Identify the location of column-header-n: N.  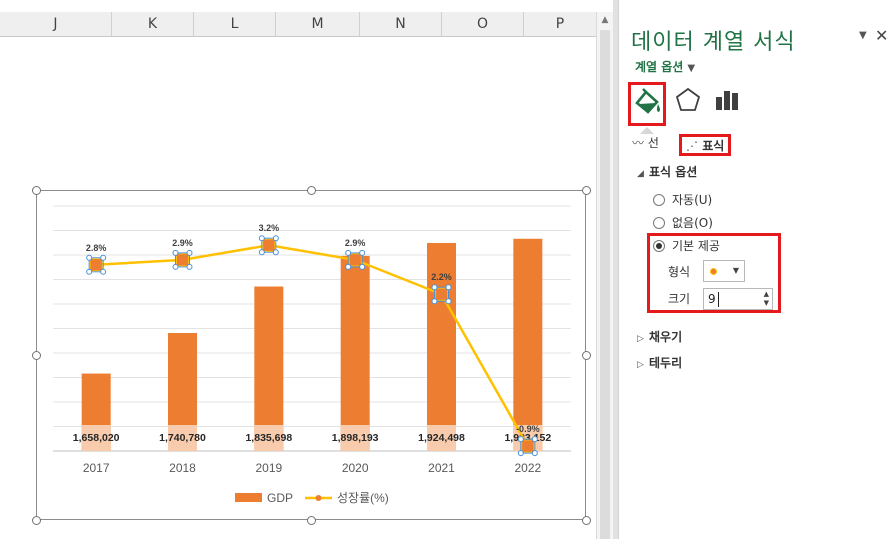
(401, 24).